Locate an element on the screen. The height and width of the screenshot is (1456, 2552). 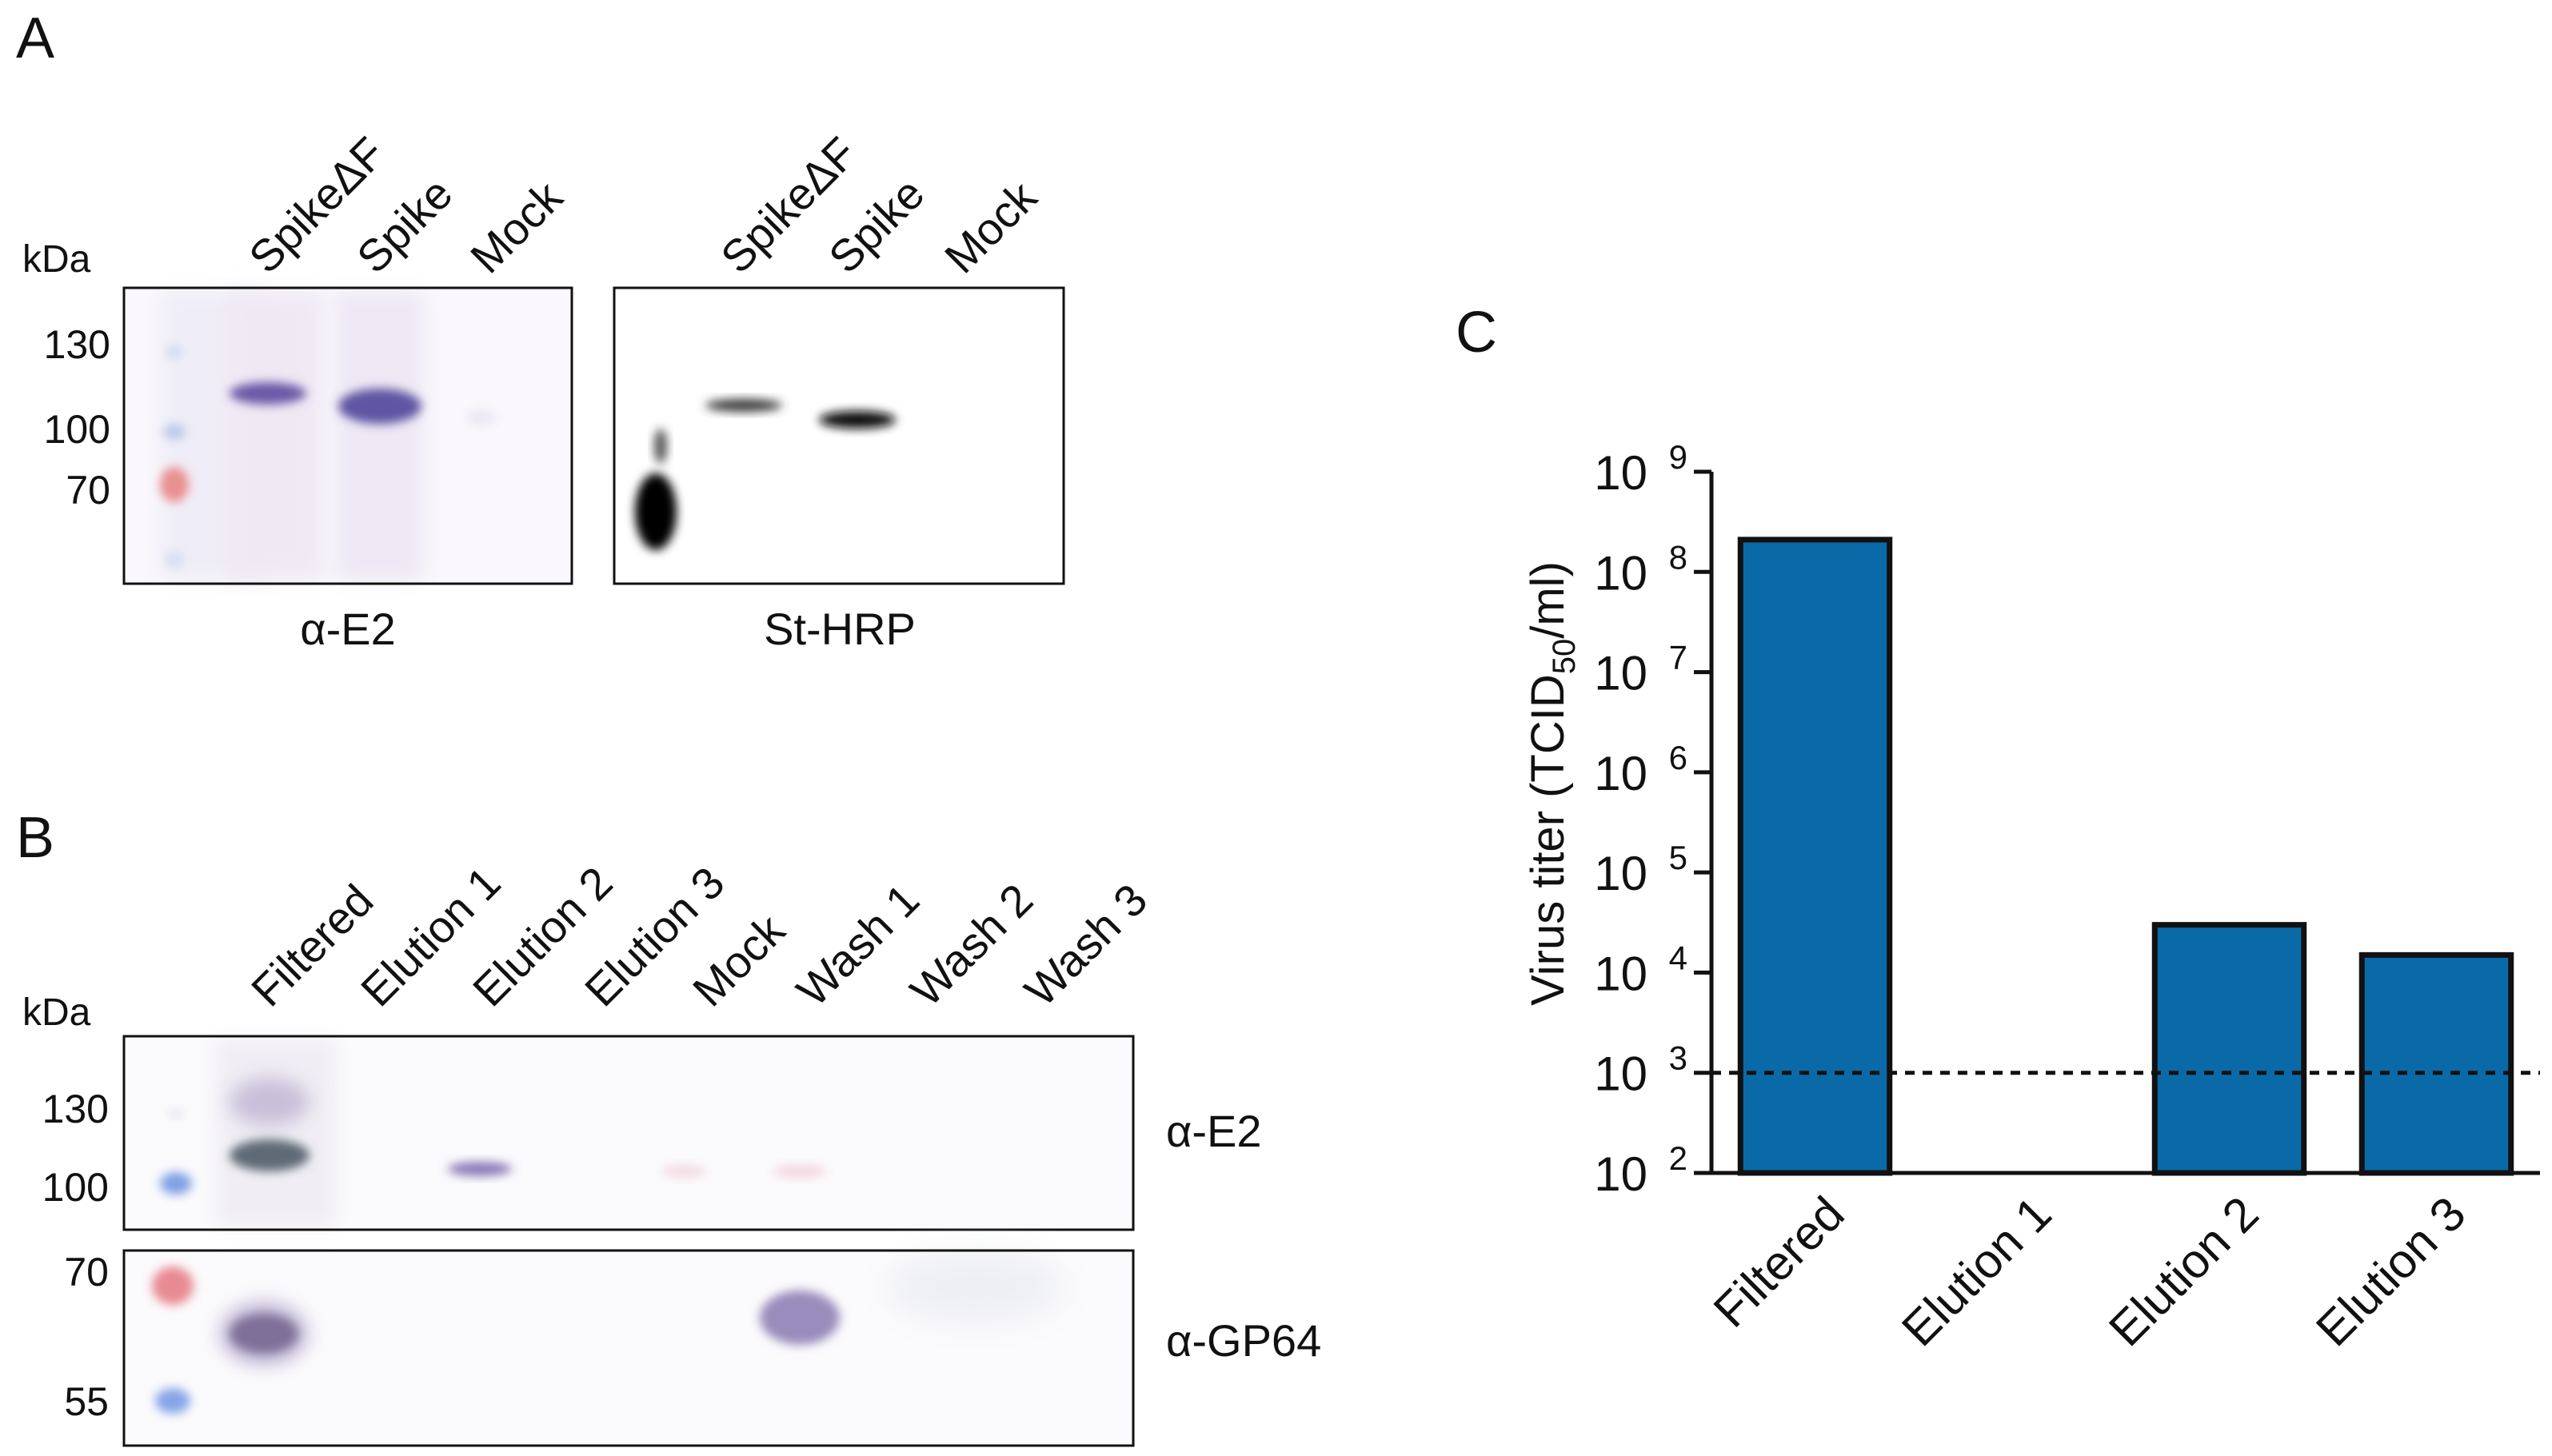
panel-b-marker-100: 100 is located at coordinates (75, 1187).